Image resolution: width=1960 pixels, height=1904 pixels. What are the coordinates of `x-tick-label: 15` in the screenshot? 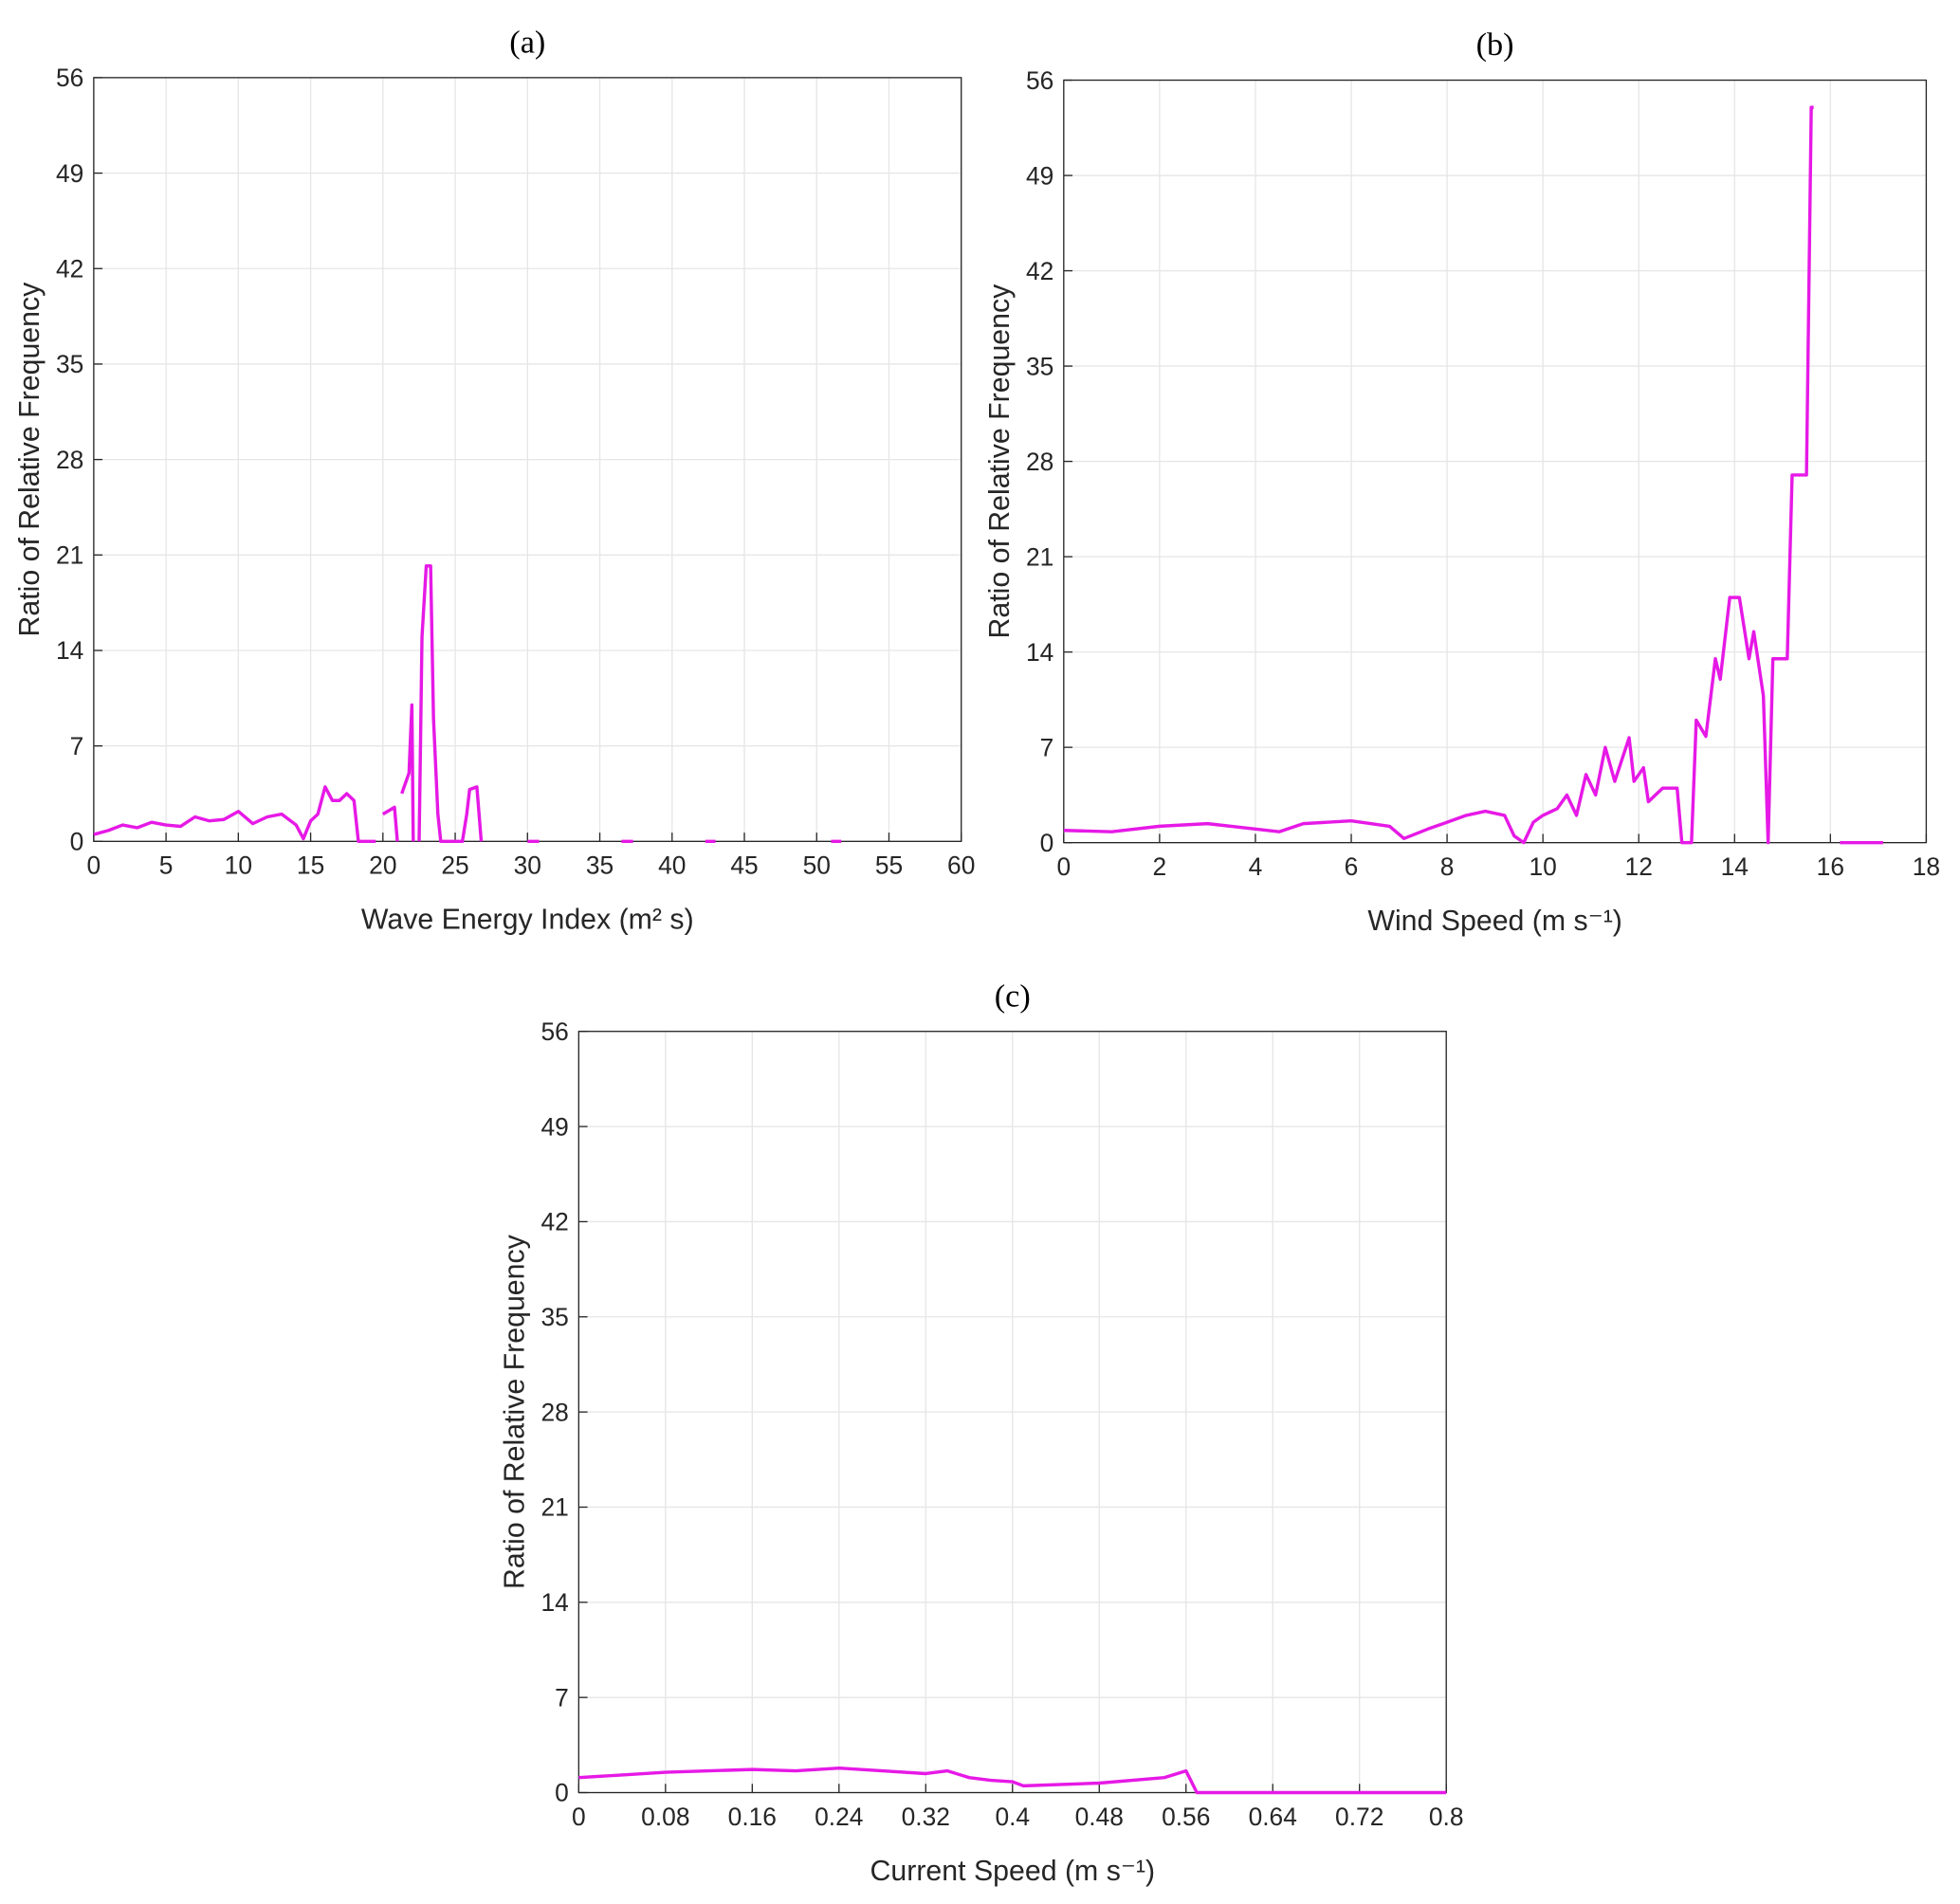 It's located at (310, 866).